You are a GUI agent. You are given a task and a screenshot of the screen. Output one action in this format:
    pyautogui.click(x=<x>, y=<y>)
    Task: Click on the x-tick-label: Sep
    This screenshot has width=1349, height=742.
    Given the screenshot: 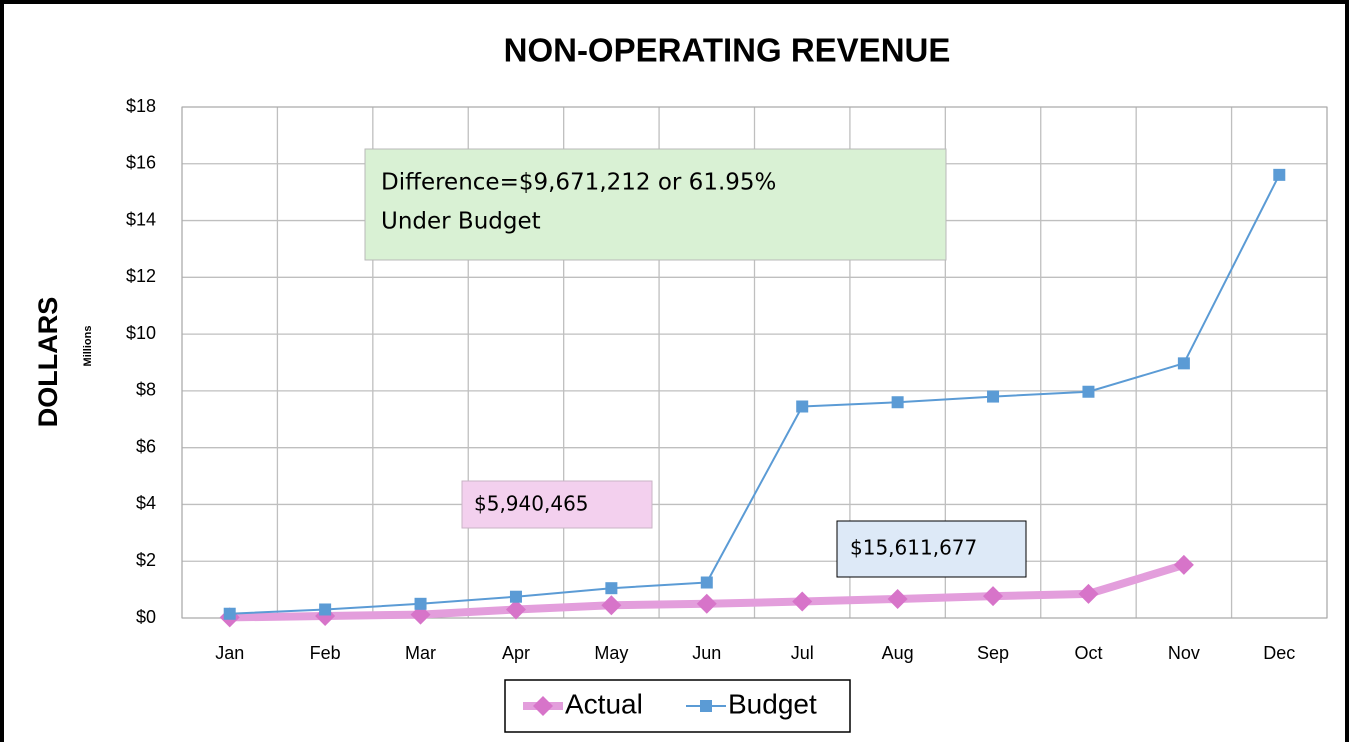 What is the action you would take?
    pyautogui.click(x=993, y=653)
    